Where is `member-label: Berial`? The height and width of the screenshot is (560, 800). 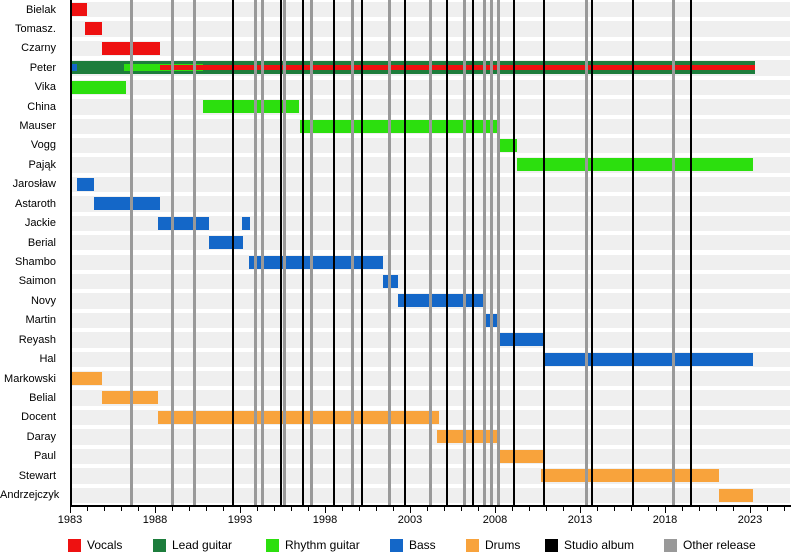 member-label: Berial is located at coordinates (41, 242).